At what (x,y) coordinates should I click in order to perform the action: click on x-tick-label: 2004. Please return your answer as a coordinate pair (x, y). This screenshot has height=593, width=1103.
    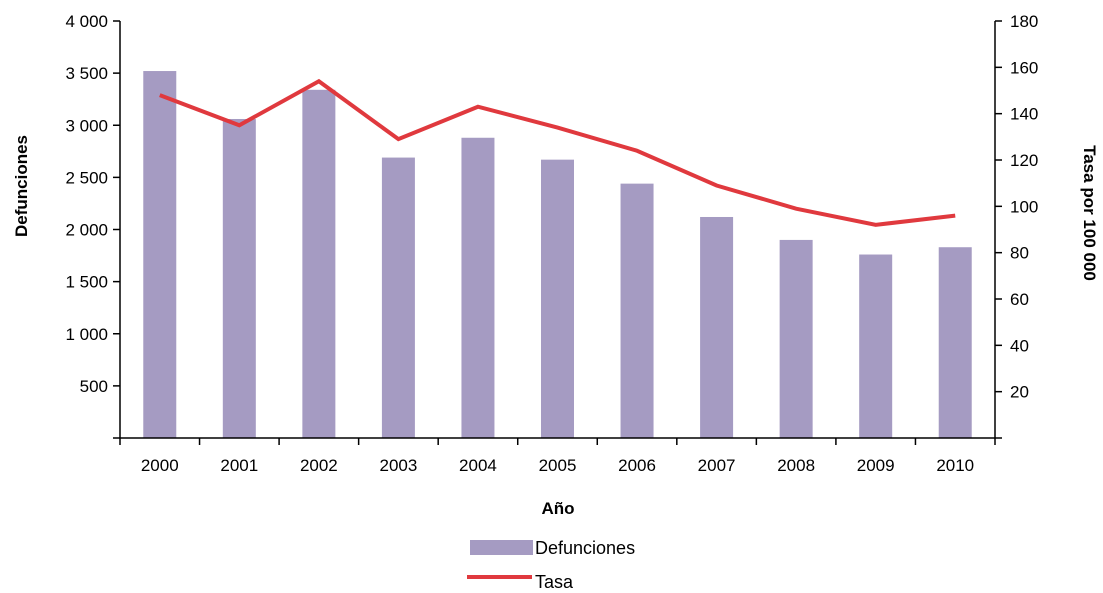
    Looking at the image, I should click on (478, 465).